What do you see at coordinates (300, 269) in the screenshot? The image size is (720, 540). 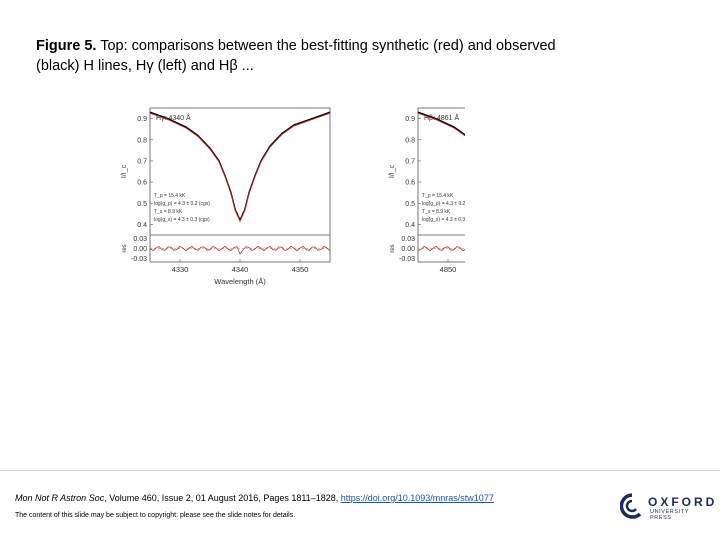 I see `x-tick-label: 4350` at bounding box center [300, 269].